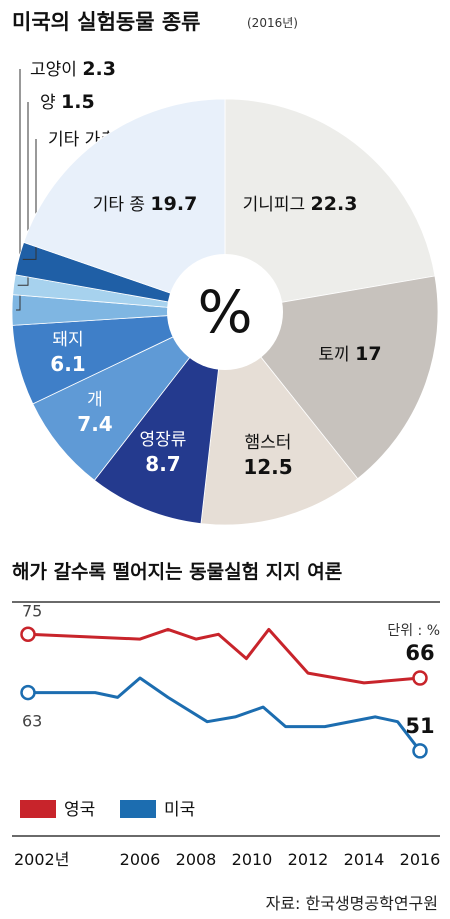 This screenshot has height=919, width=450. What do you see at coordinates (308, 859) in the screenshot?
I see `x-tick-label-4: 2012` at bounding box center [308, 859].